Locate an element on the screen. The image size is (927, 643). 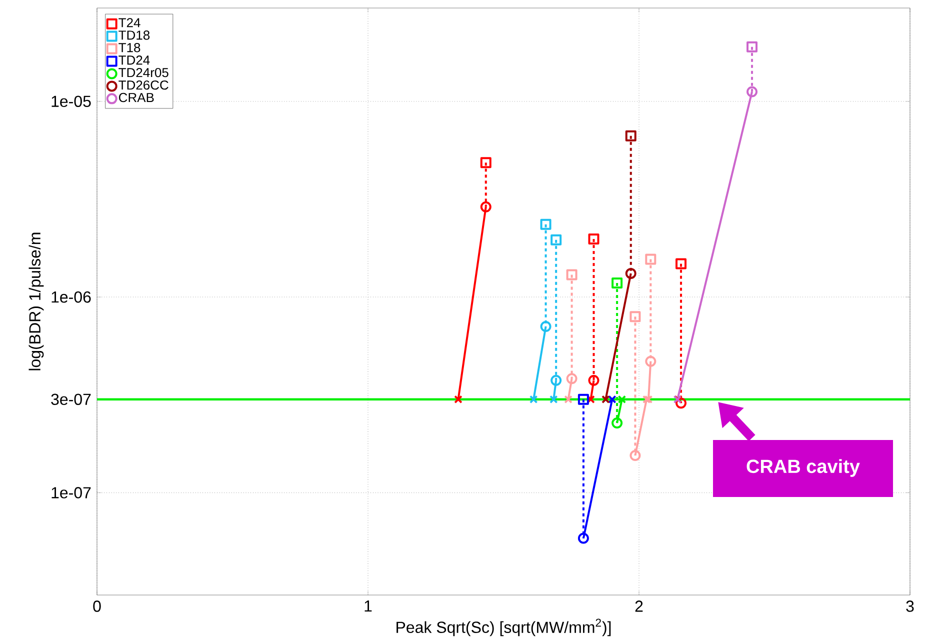
y-tick-label: 3e-07 is located at coordinates (71, 400).